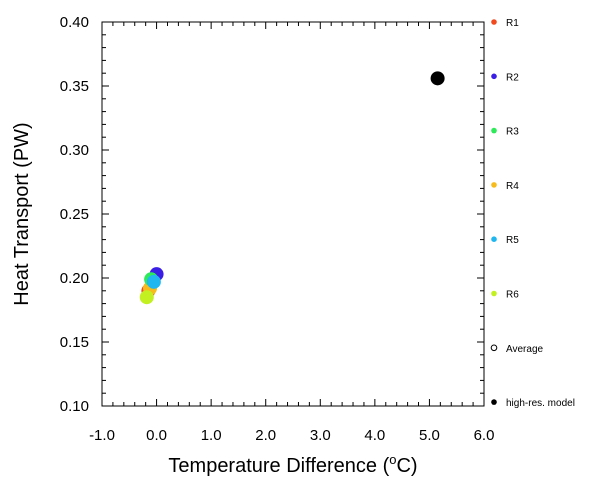  Describe the element at coordinates (102, 435) in the screenshot. I see `x-tick-label: -1.0` at that location.